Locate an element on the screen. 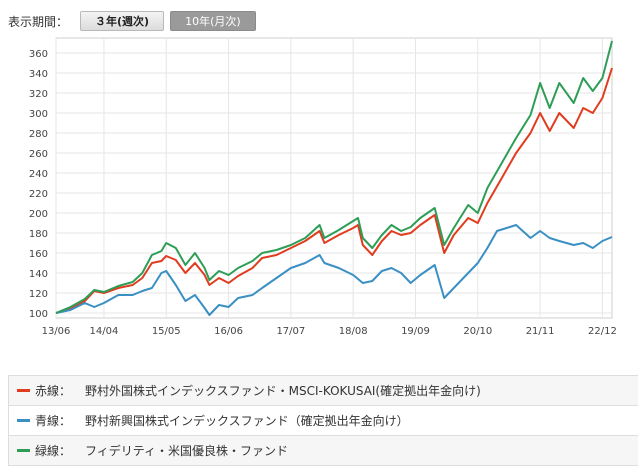  x-tick-label: 14/04 is located at coordinates (104, 331).